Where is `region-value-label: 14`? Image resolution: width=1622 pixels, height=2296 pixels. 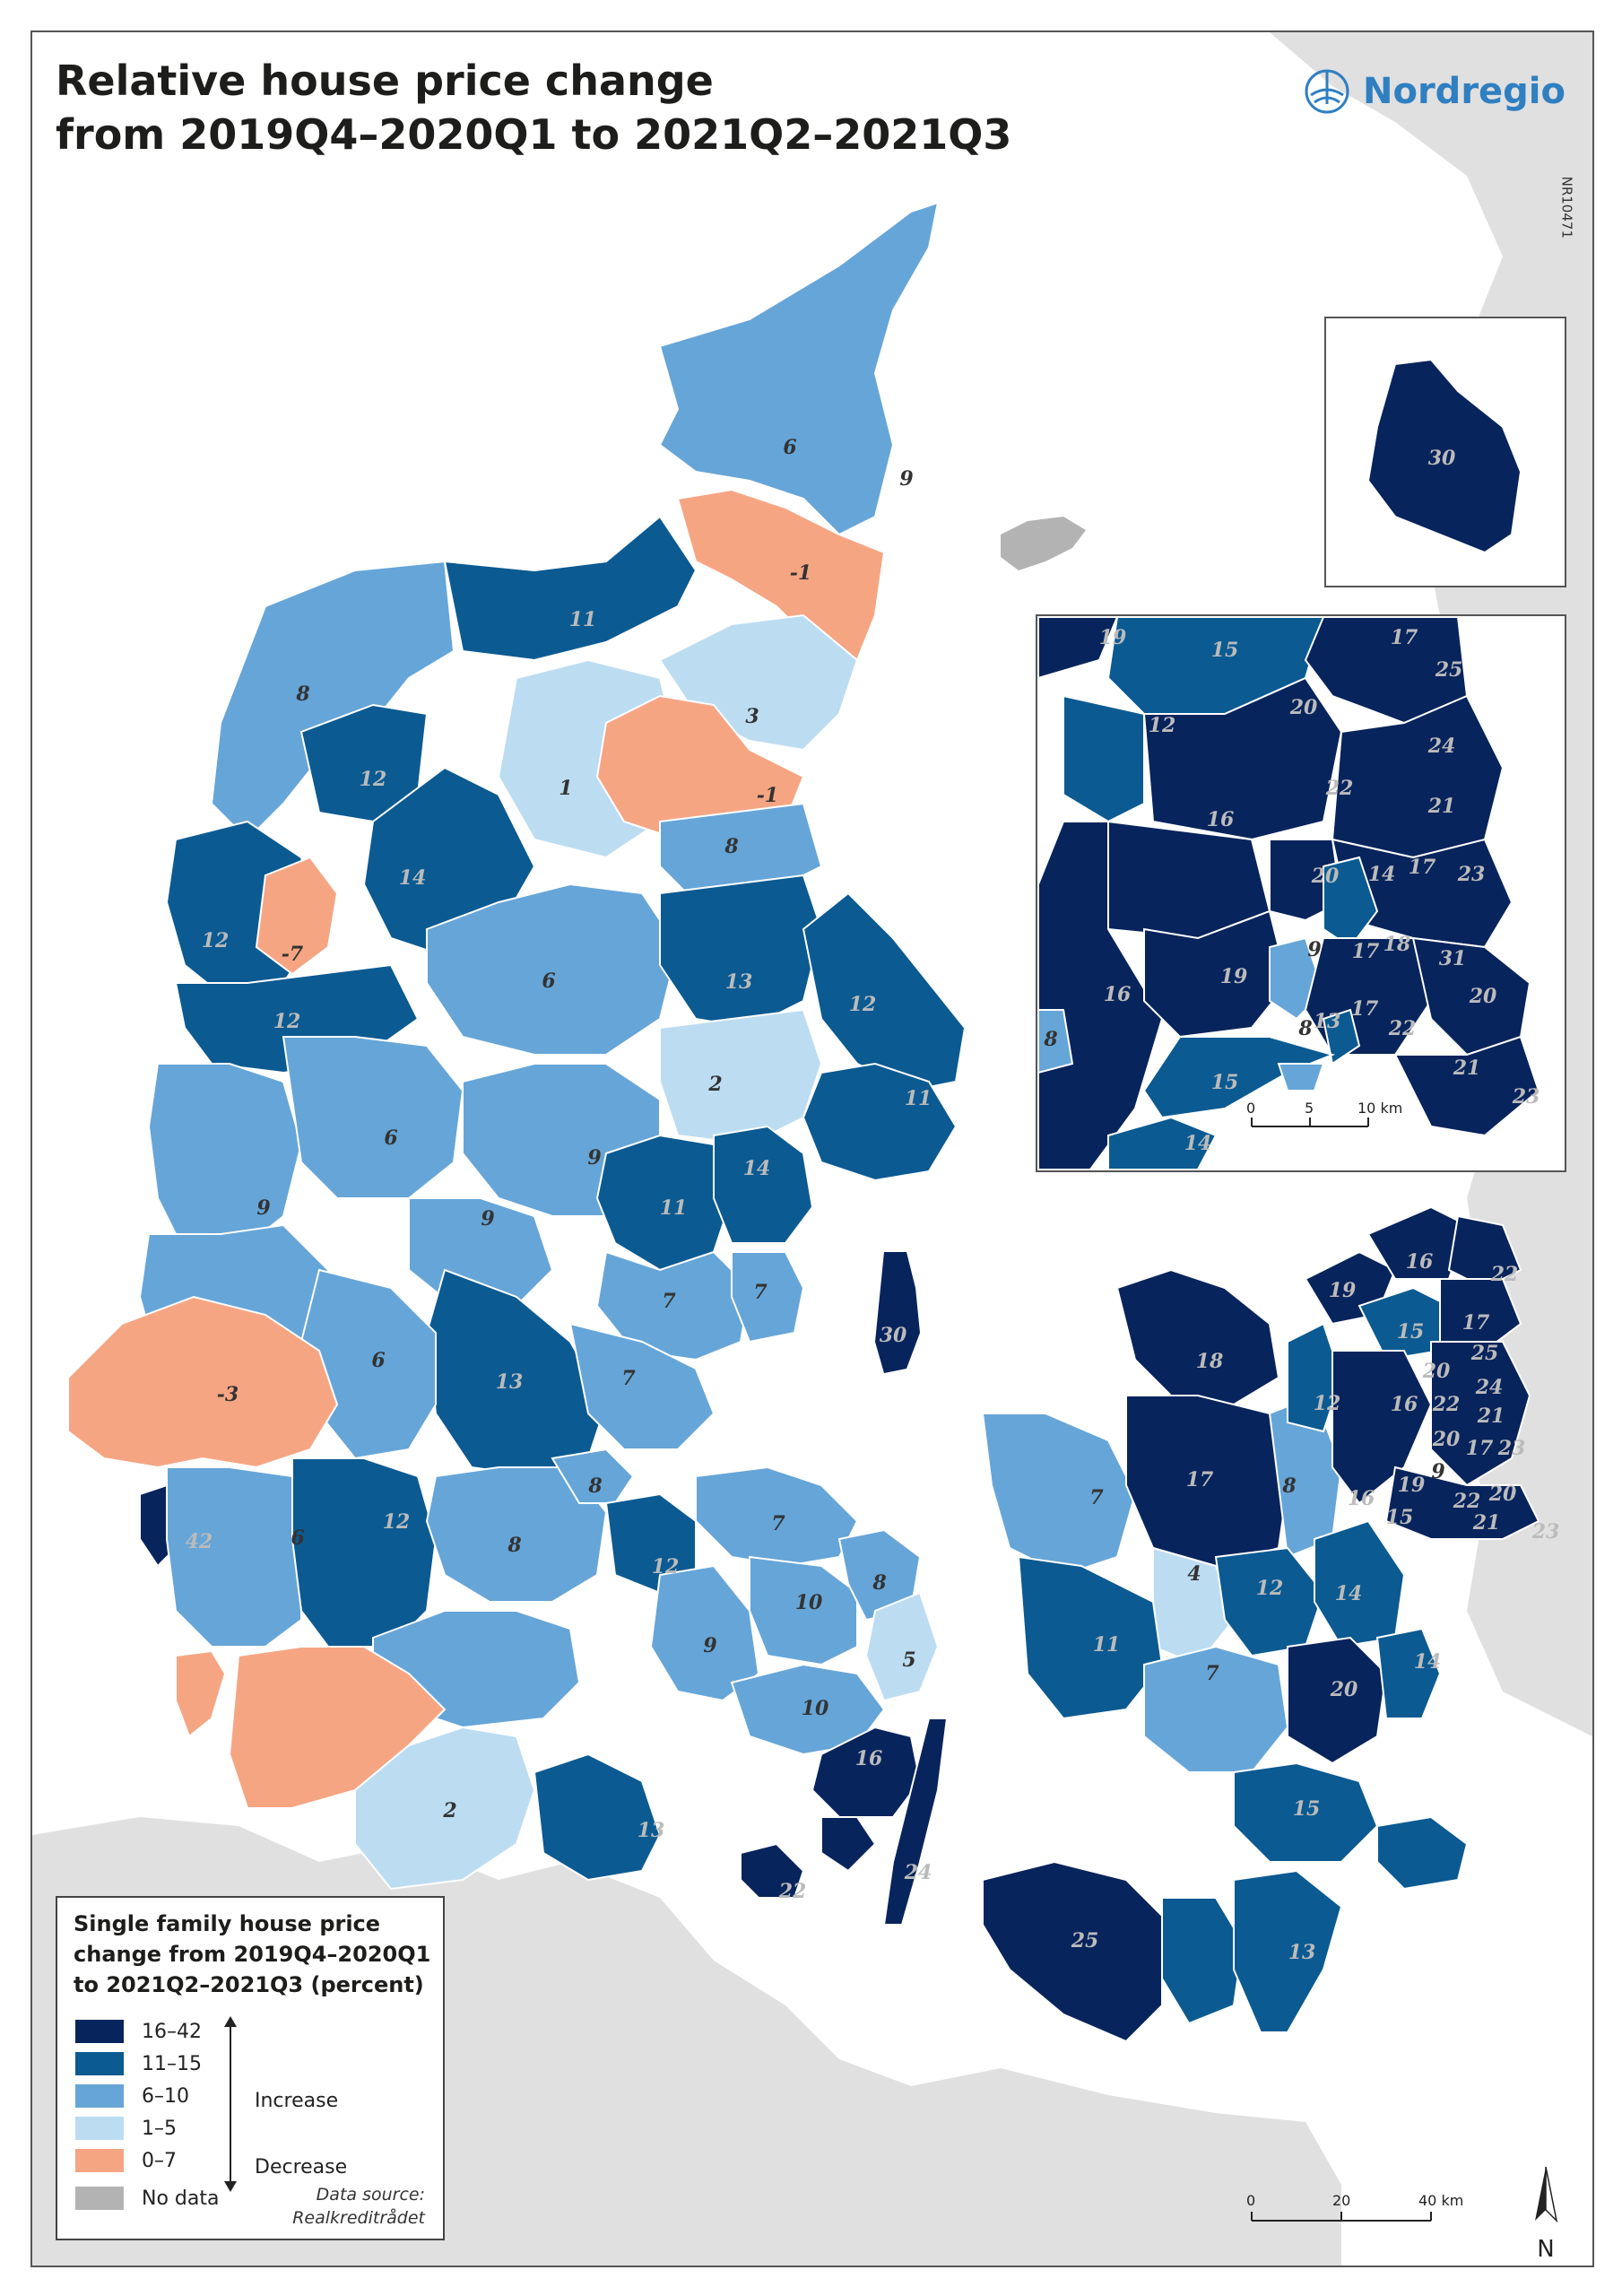
region-value-label: 14 is located at coordinates (1349, 1593).